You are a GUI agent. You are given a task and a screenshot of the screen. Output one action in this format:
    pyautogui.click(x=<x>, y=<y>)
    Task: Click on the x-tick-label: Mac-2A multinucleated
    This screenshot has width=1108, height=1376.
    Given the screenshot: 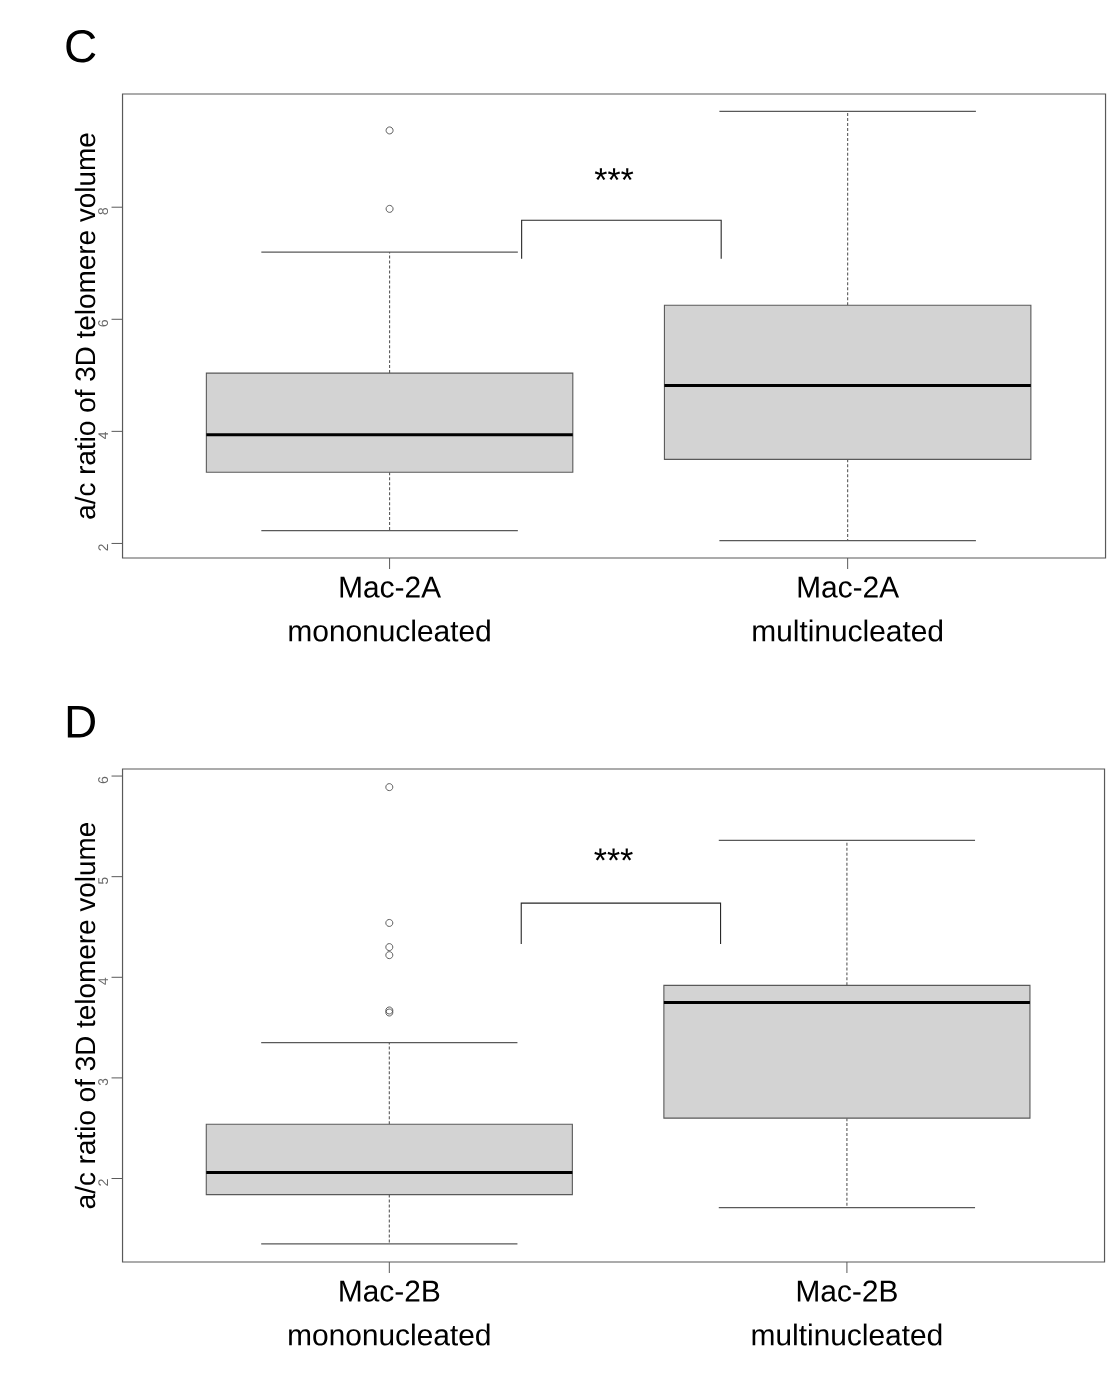 What is the action you would take?
    pyautogui.click(x=848, y=609)
    